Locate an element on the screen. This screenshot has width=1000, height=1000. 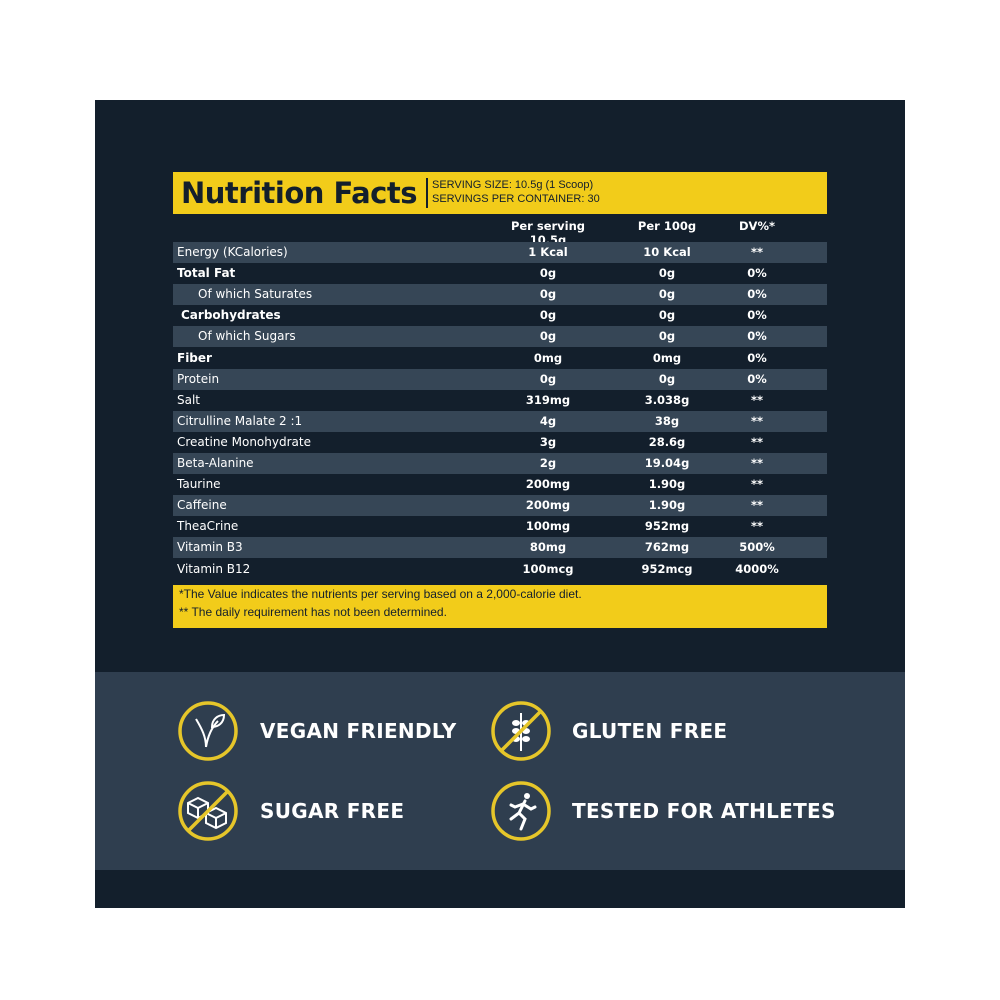
no-sugar-cubes-icon is located at coordinates (208, 811).